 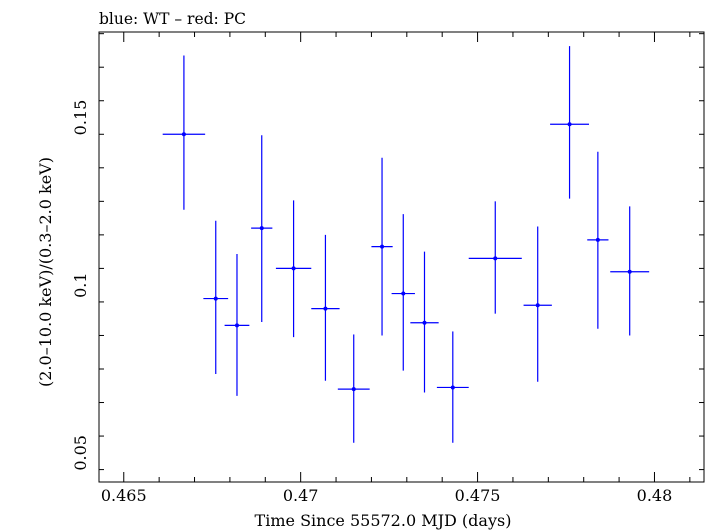 I want to click on y-tick-label: 0.1, so click(x=80, y=284).